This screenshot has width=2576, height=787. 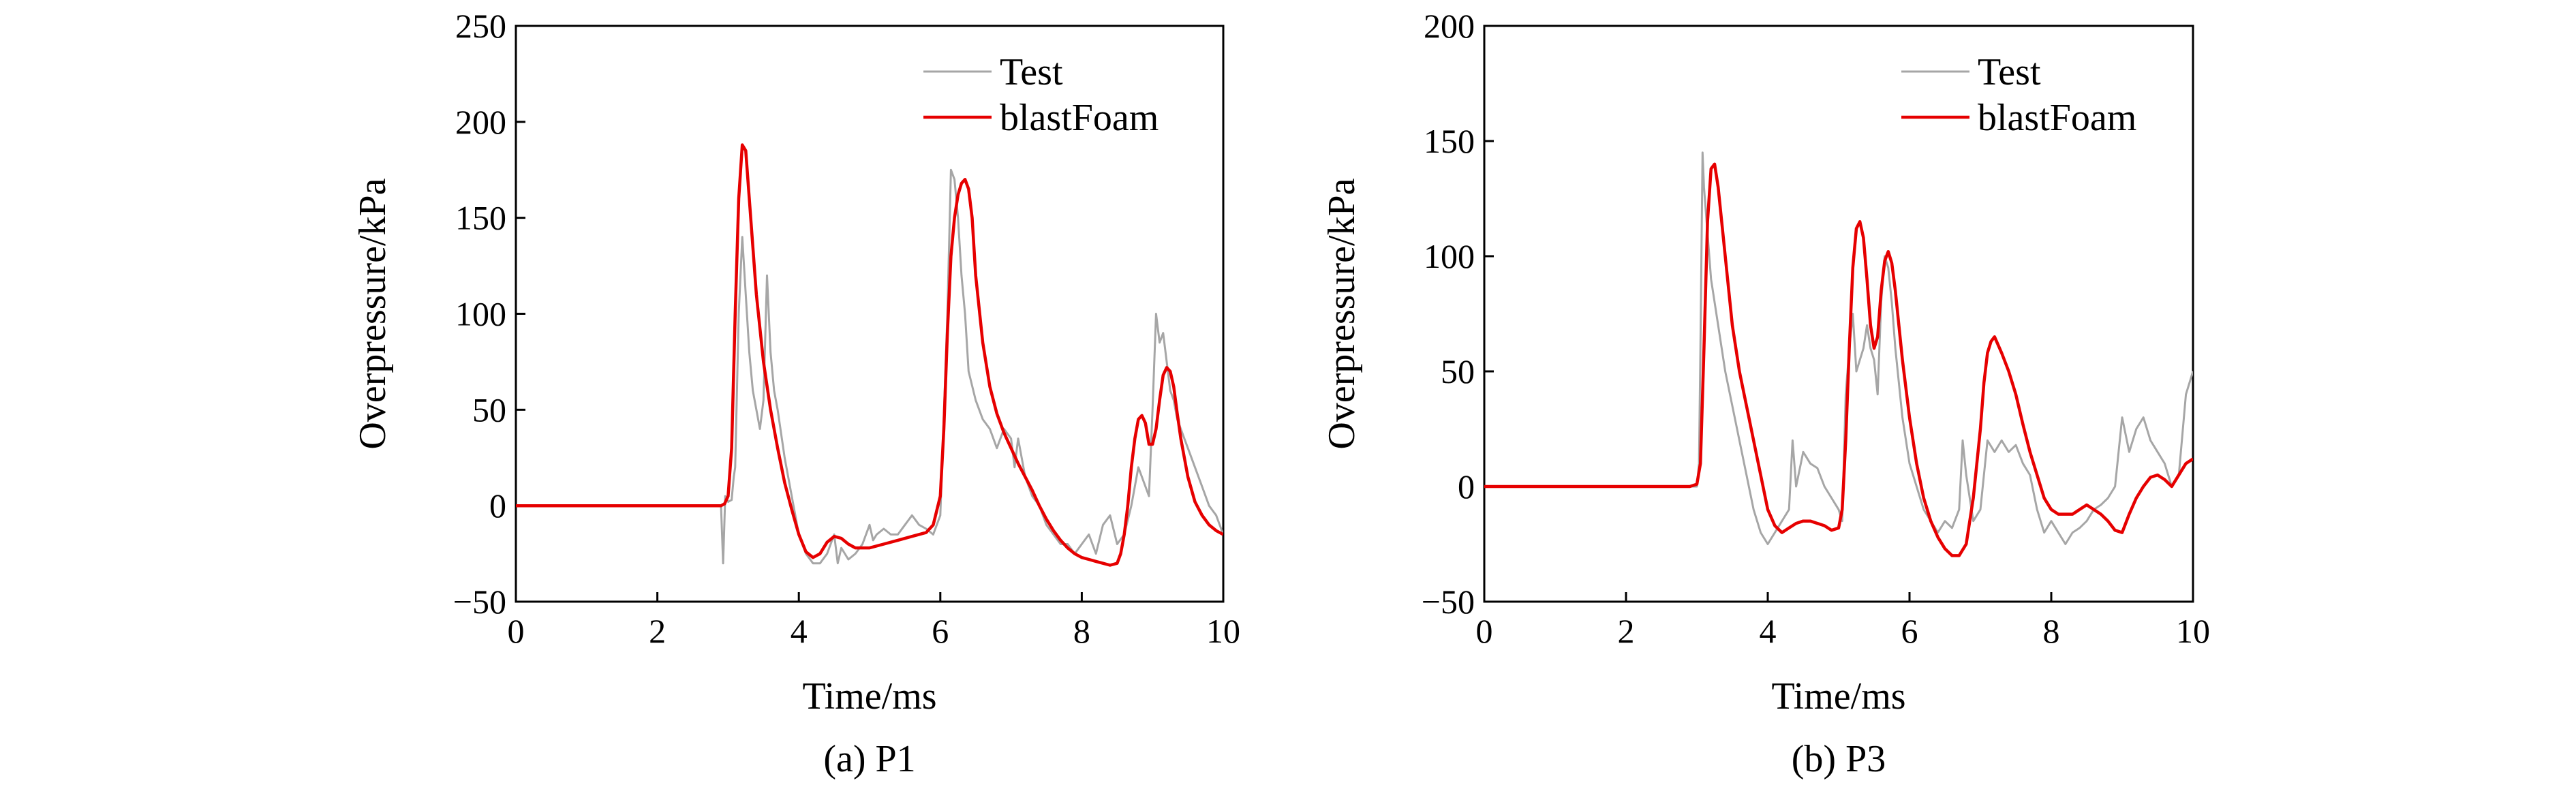 What do you see at coordinates (869, 759) in the screenshot?
I see `panel-caption: (a) P1` at bounding box center [869, 759].